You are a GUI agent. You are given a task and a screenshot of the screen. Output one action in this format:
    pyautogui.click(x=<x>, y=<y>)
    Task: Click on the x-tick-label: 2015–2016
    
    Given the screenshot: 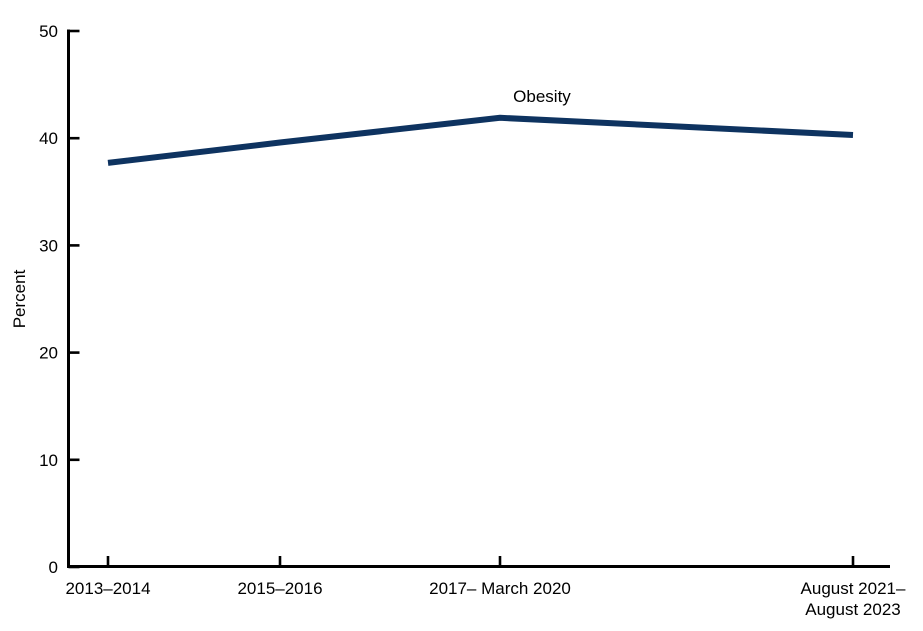 What is the action you would take?
    pyautogui.click(x=279, y=588)
    